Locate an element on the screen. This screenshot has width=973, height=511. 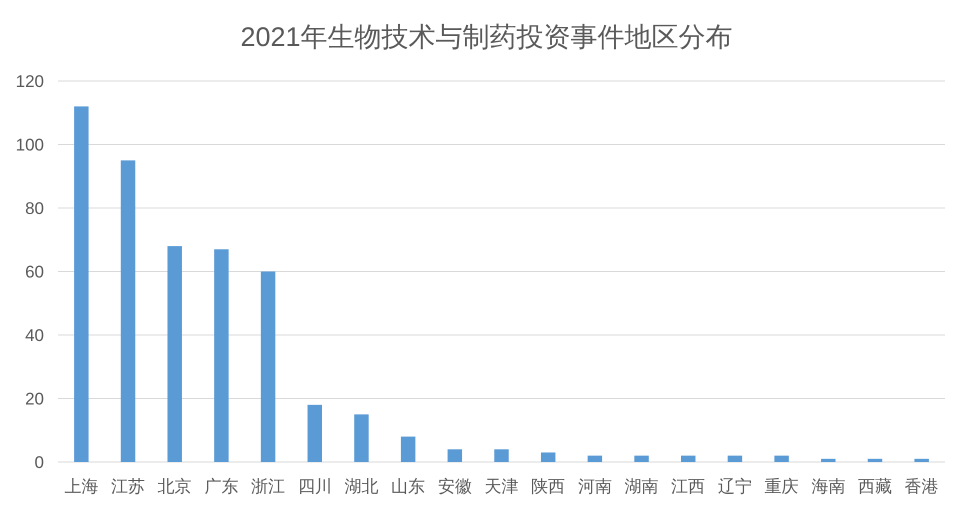
x-tick-label: 上海 is located at coordinates (81, 486).